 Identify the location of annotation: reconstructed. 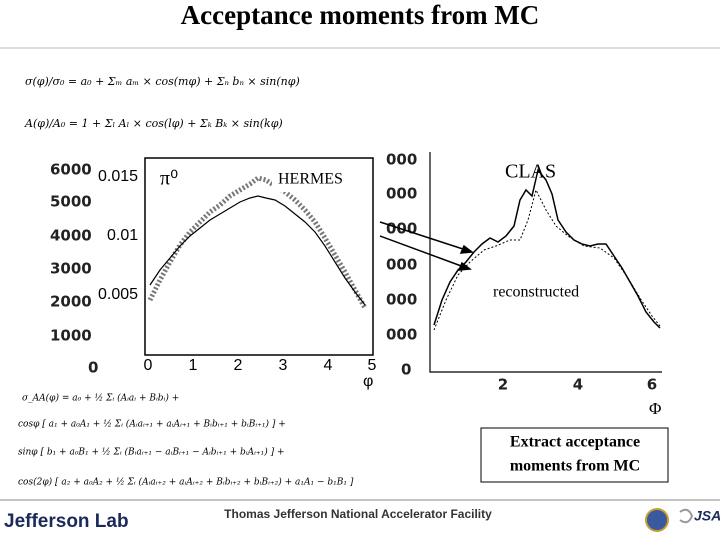
(536, 292).